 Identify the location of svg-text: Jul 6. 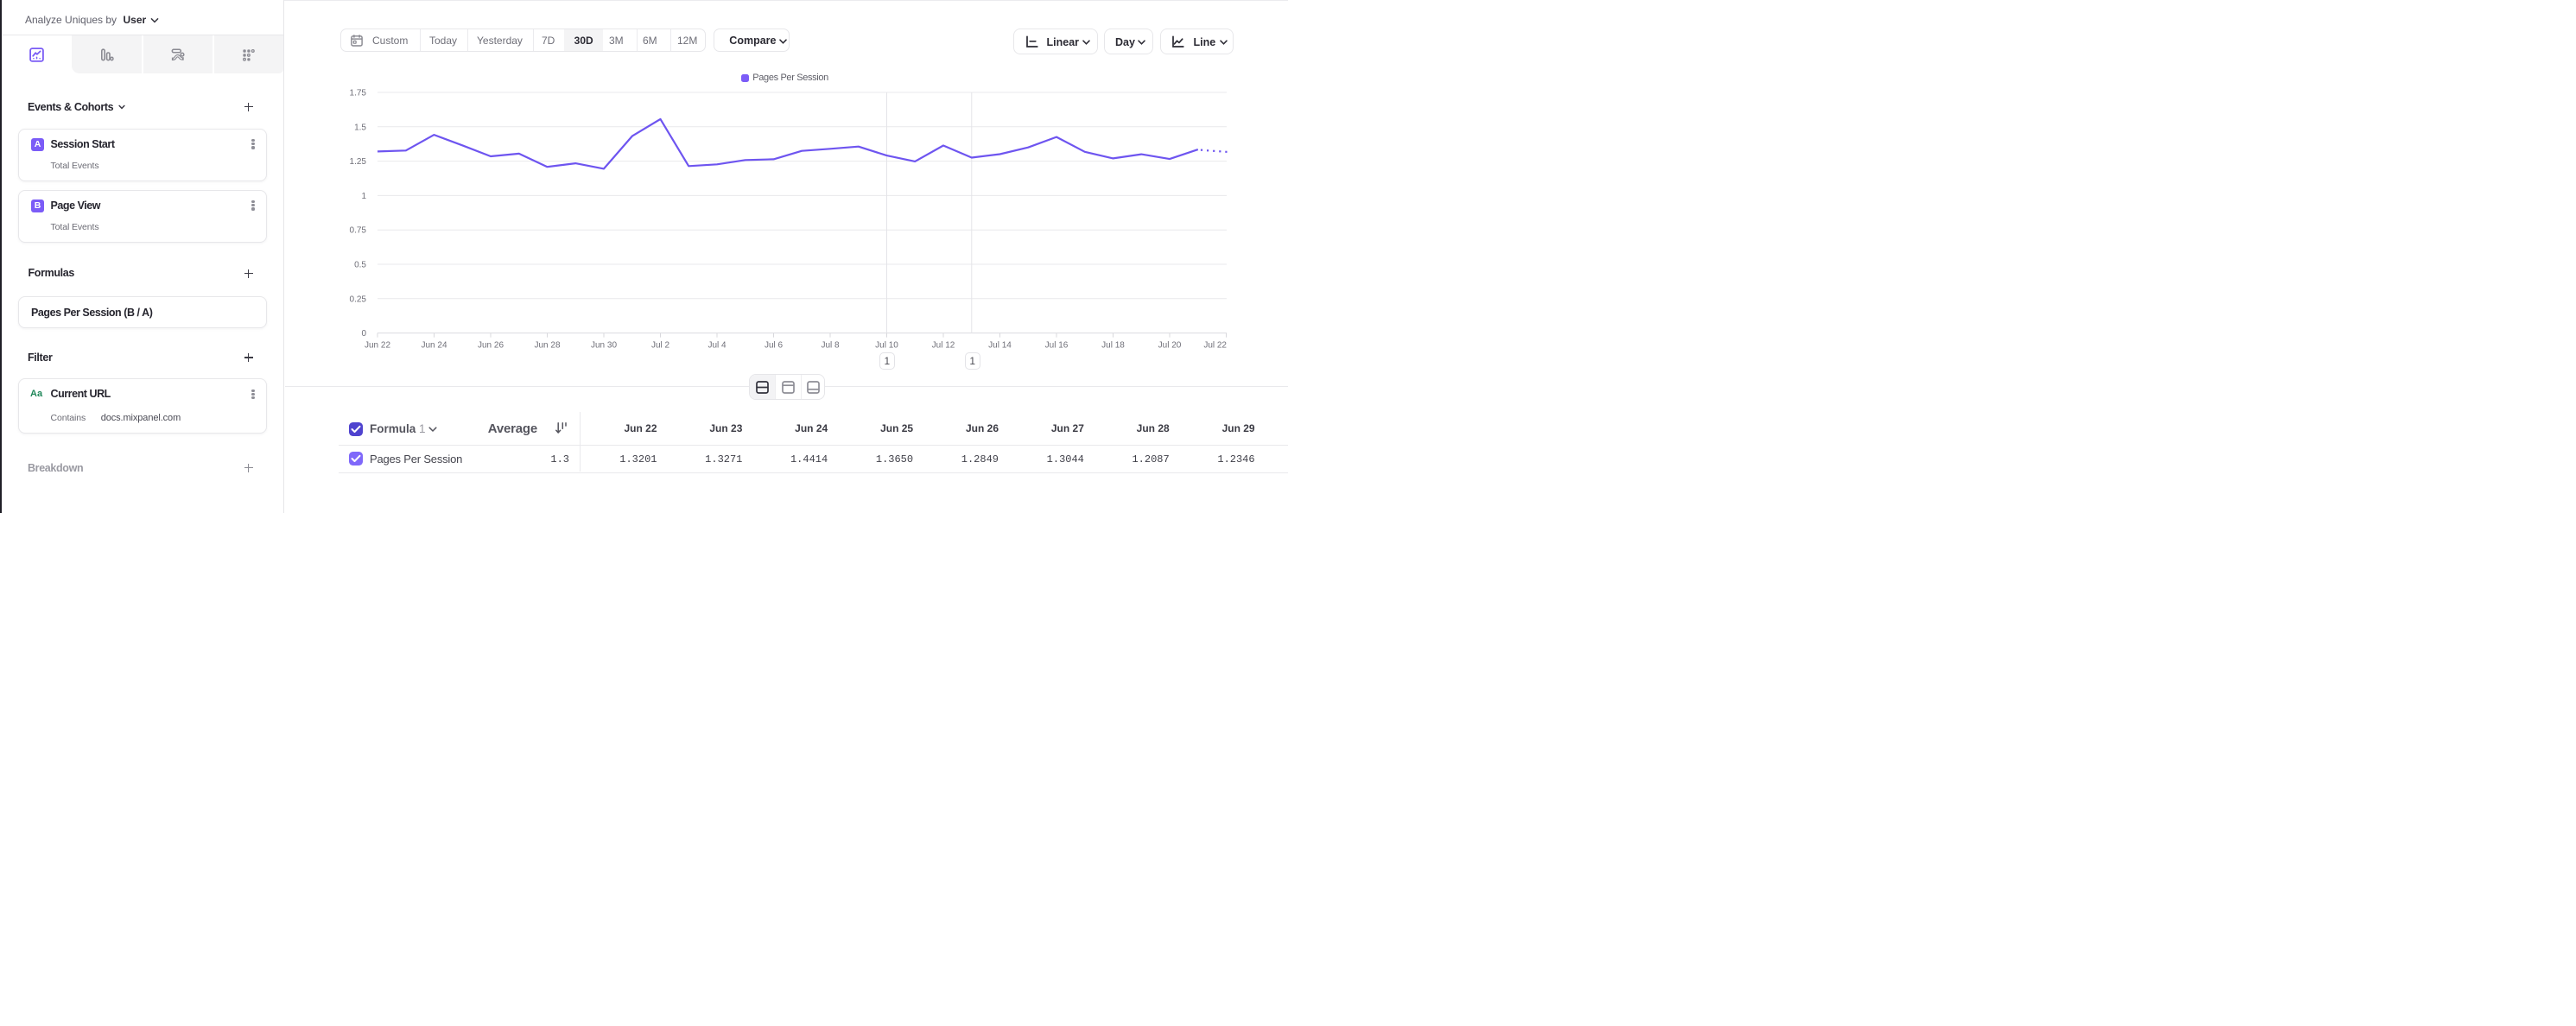
(774, 346).